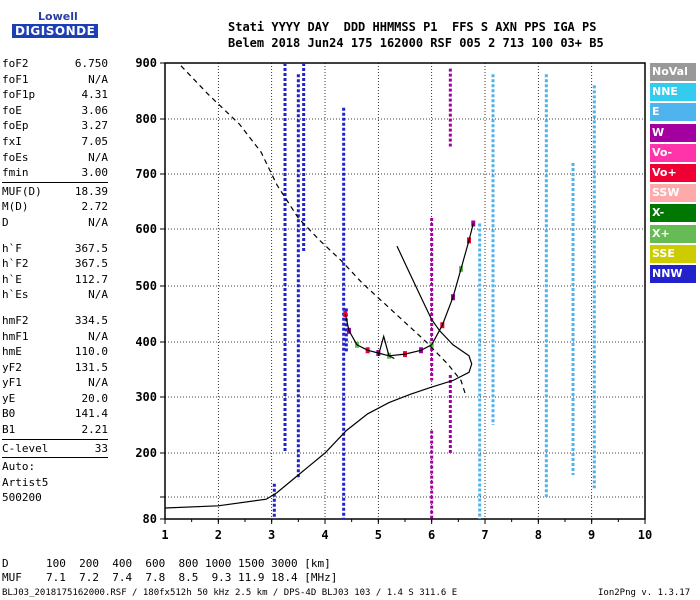 The image size is (700, 600). I want to click on param-label: fmin, so click(15, 173).